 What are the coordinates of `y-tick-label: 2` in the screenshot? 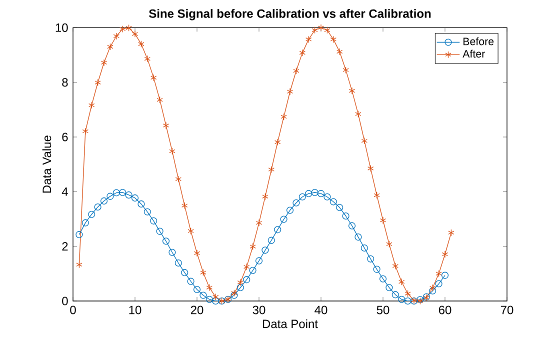 It's located at (65, 246).